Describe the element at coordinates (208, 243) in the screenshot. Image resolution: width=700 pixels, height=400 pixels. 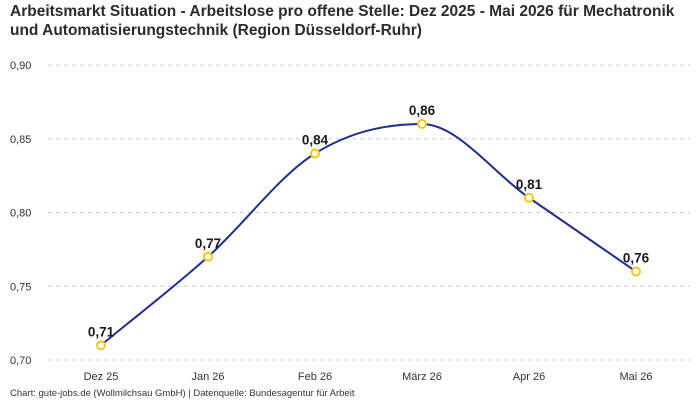
I see `data-label: 0,77` at that location.